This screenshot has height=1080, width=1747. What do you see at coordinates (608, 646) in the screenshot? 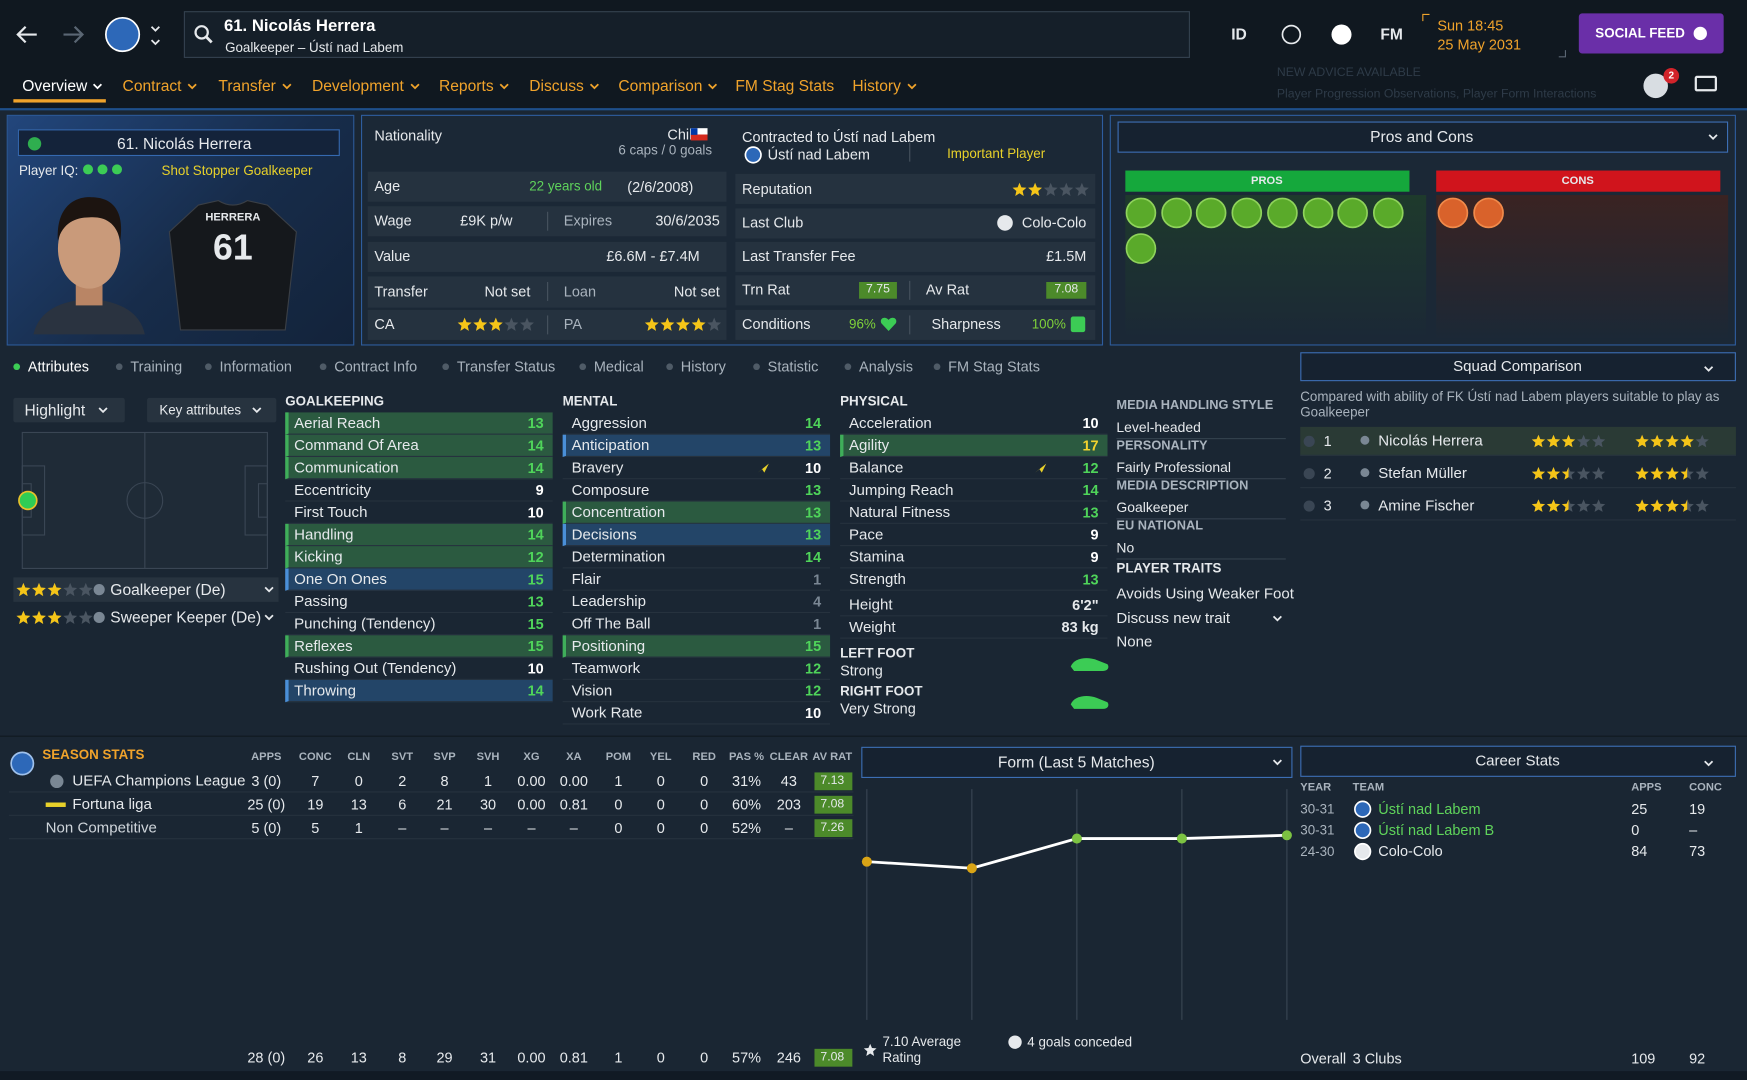
I see `attribute-name: Positioning` at bounding box center [608, 646].